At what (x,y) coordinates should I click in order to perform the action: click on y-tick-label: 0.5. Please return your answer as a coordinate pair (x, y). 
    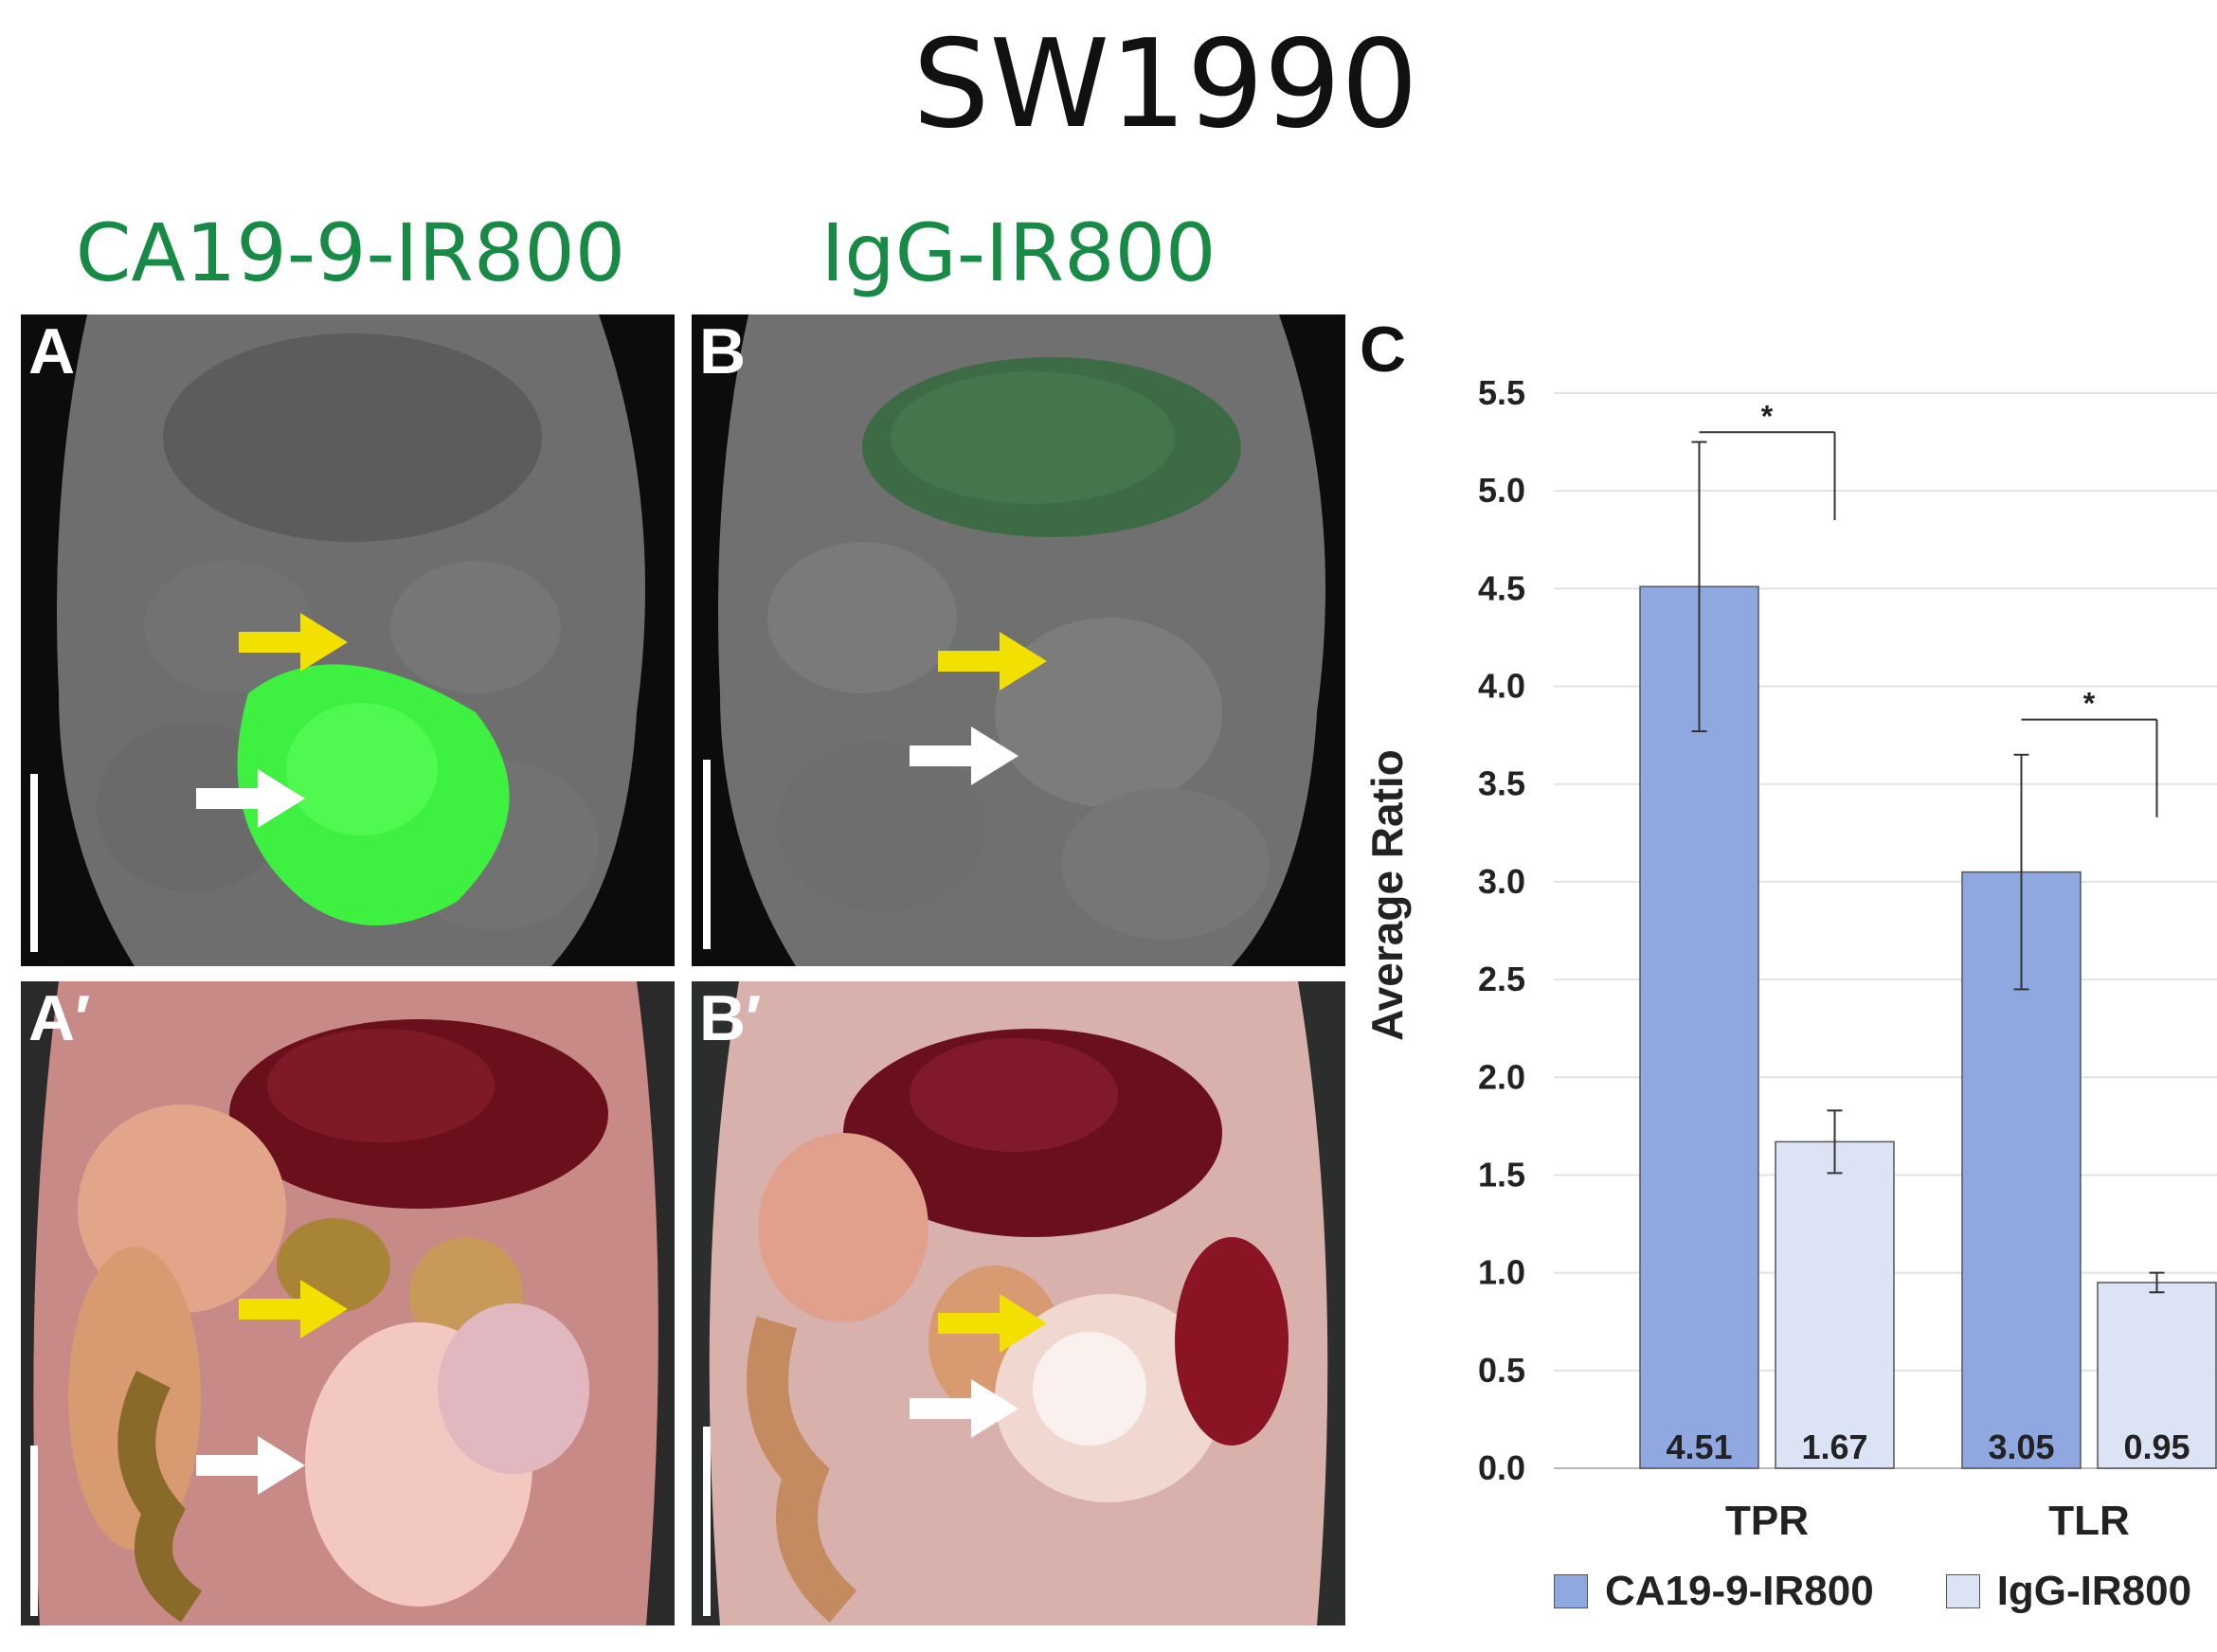
    Looking at the image, I should click on (1501, 1370).